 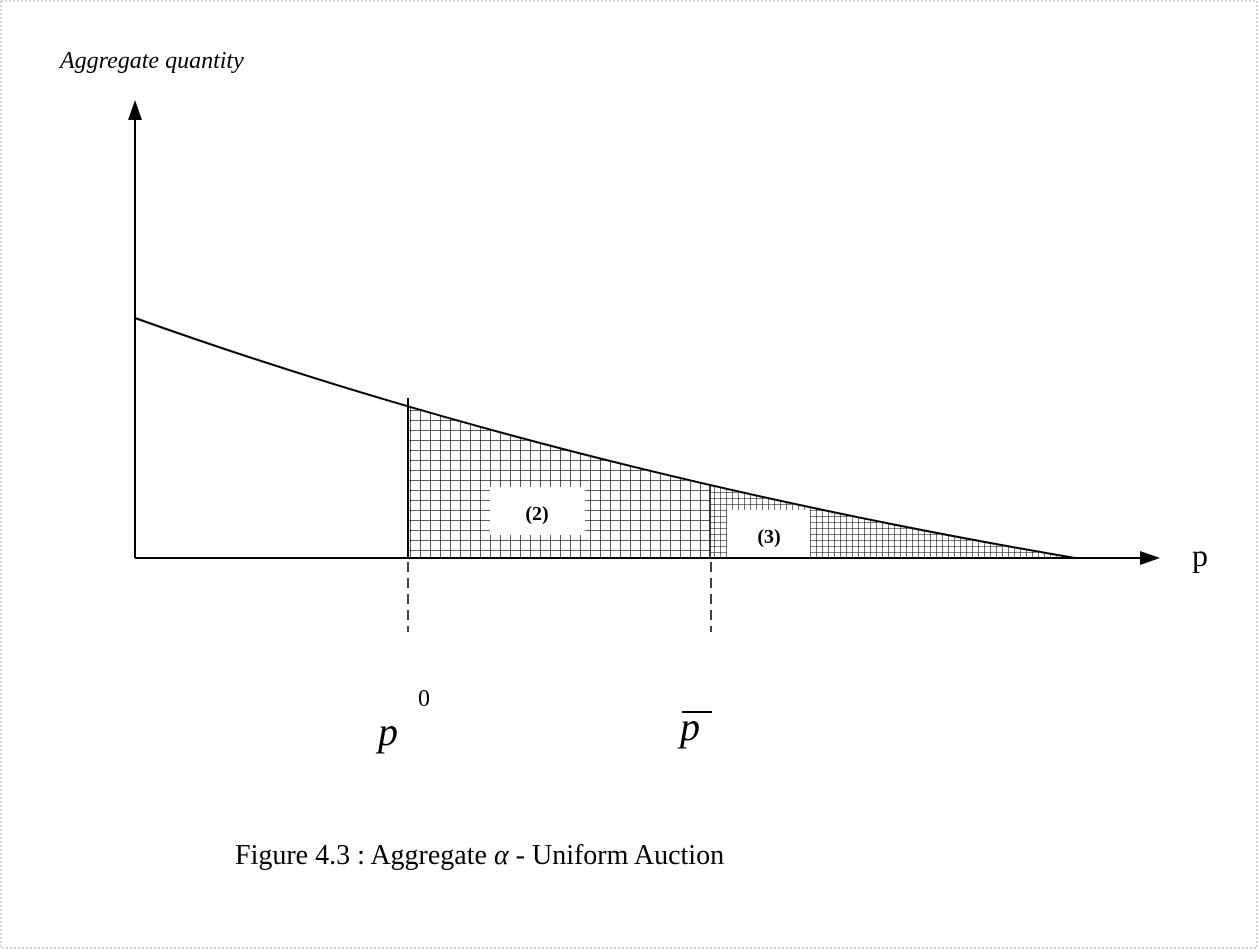 What do you see at coordinates (1150, 558) in the screenshot?
I see `x-arrow` at bounding box center [1150, 558].